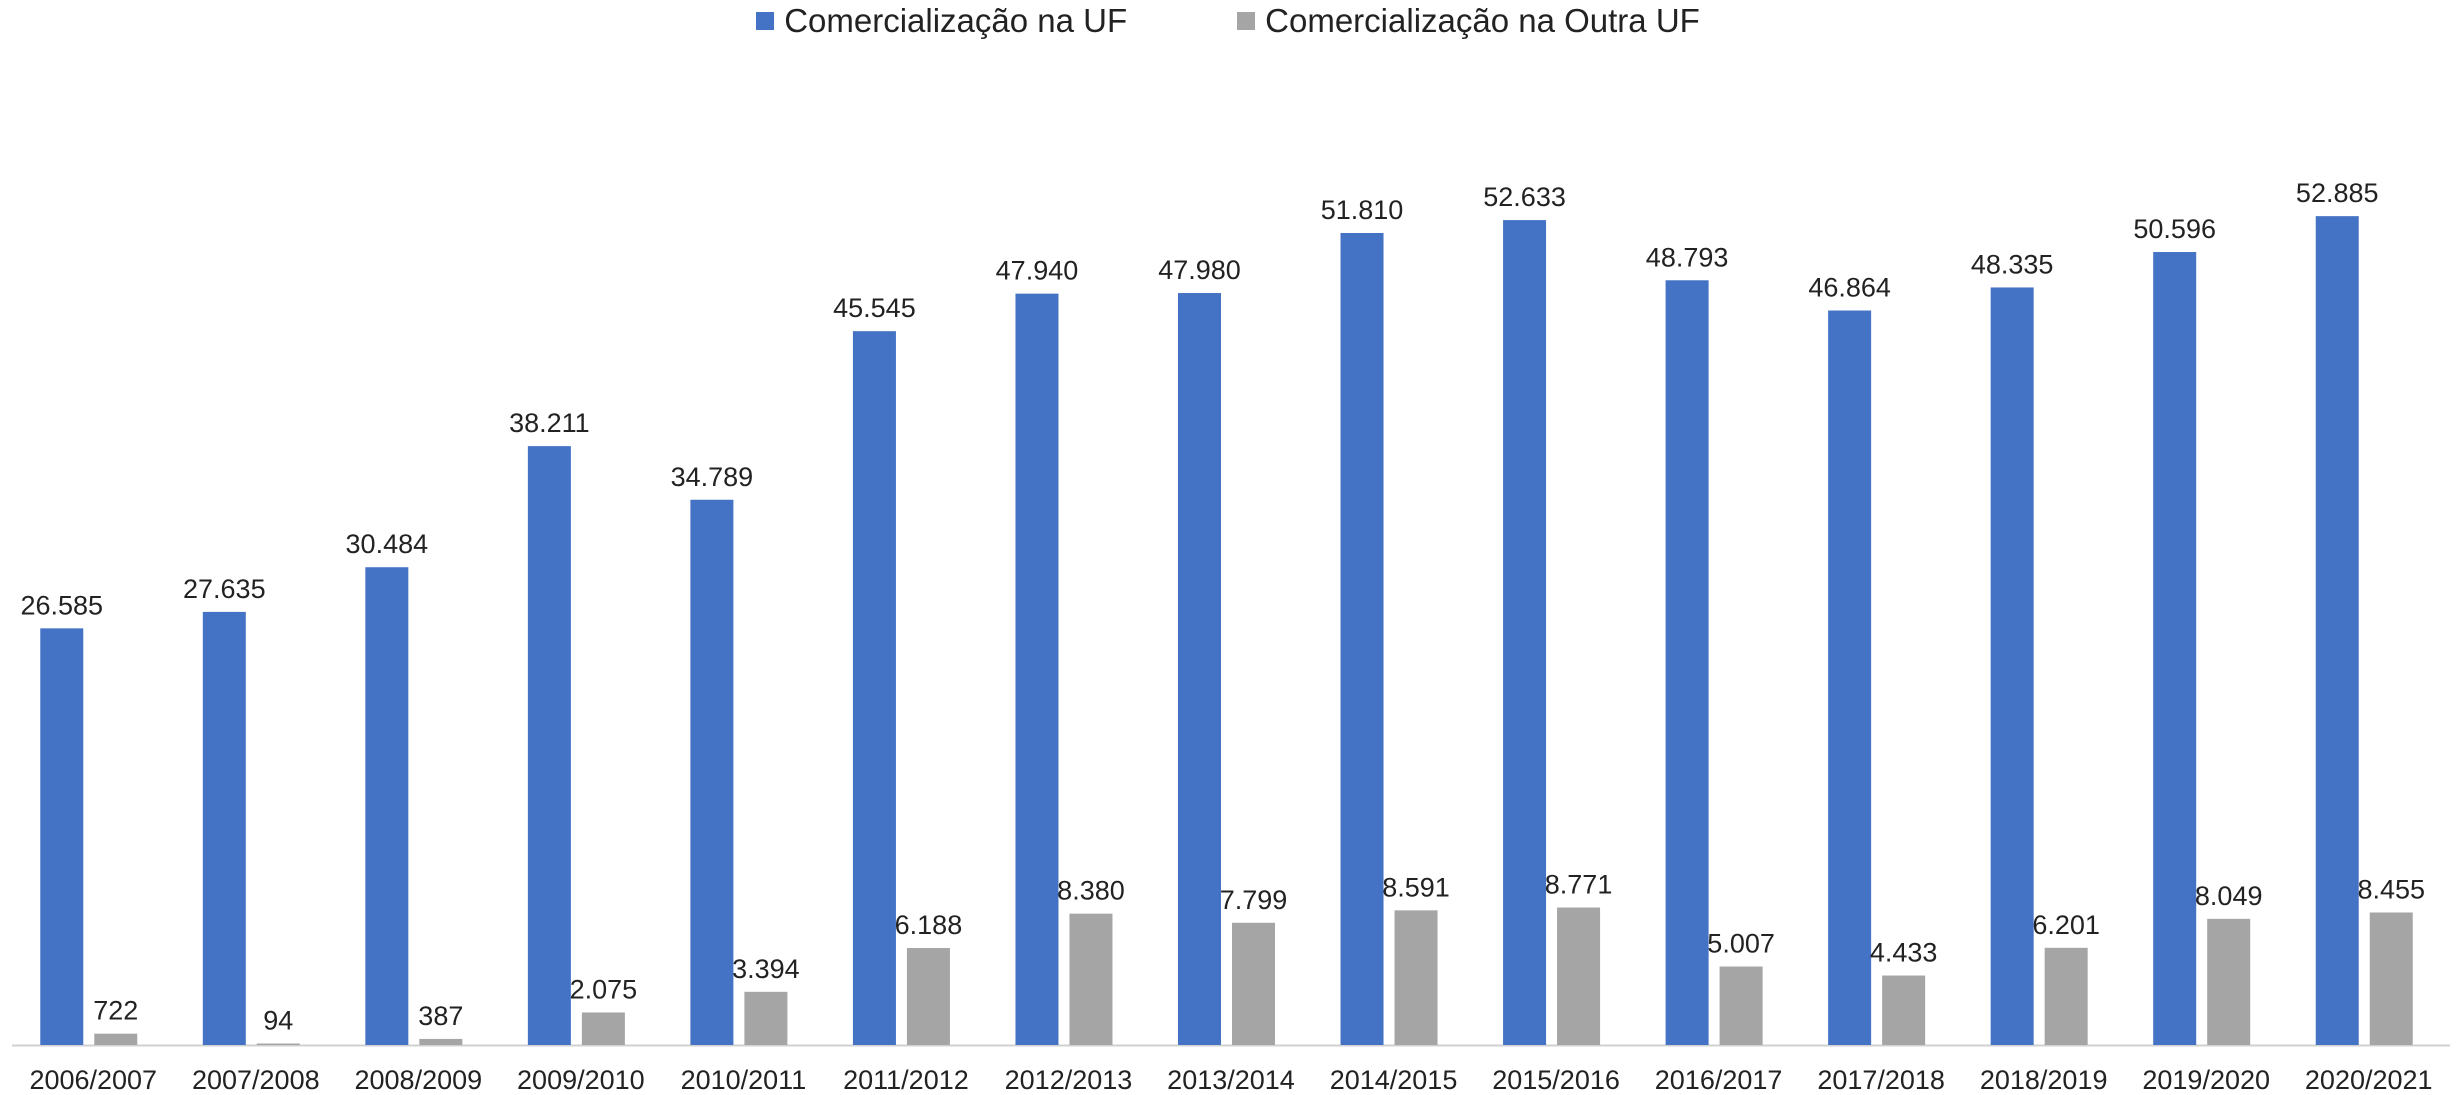  What do you see at coordinates (874, 308) in the screenshot?
I see `data-label: 45.545` at bounding box center [874, 308].